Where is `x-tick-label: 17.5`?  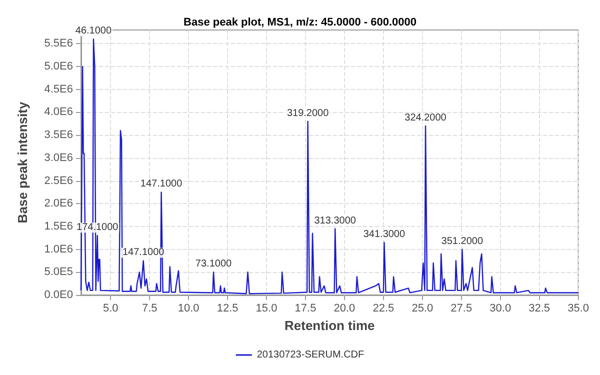 x-tick-label: 17.5 is located at coordinates (305, 308).